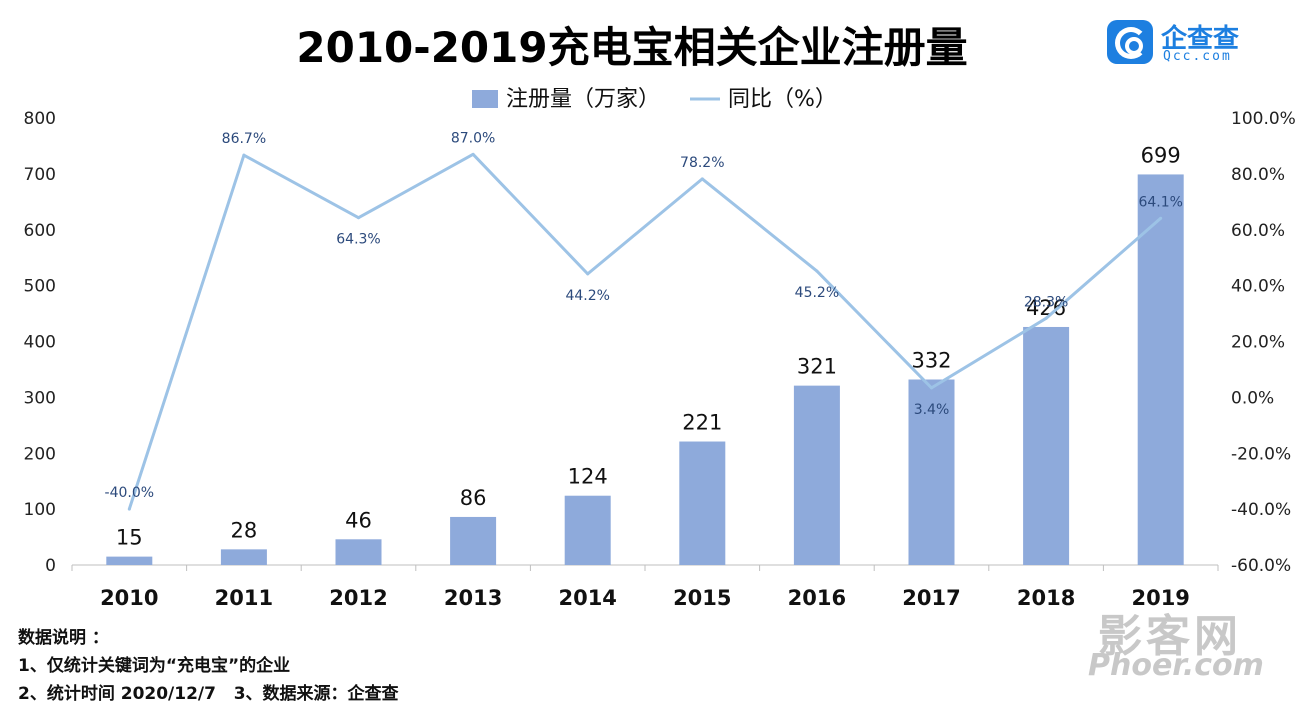  What do you see at coordinates (473, 138) in the screenshot?
I see `line-value-label: 87.0%` at bounding box center [473, 138].